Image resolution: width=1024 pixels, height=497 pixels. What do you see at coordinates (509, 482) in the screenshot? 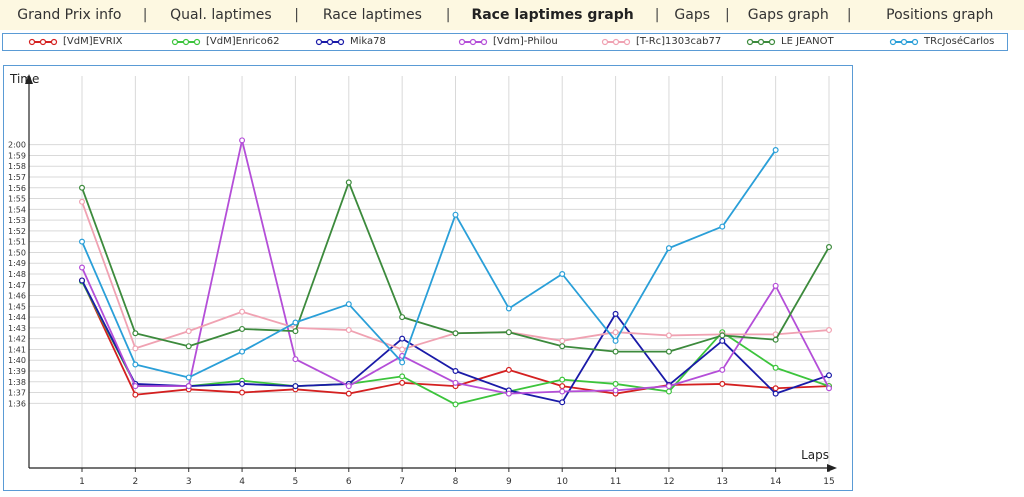
I see `x-tick-label: 9` at bounding box center [509, 482].